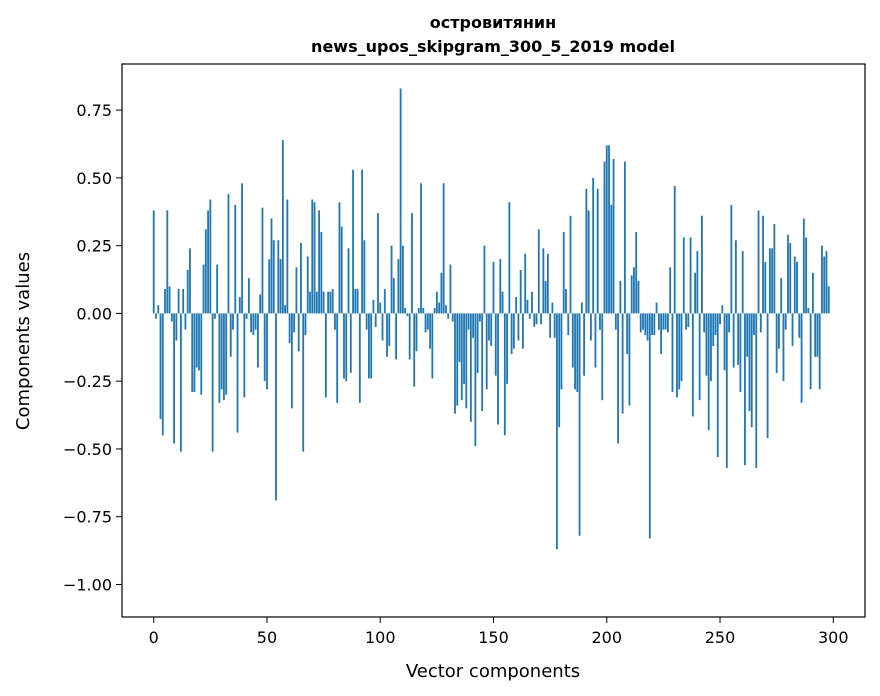 The height and width of the screenshot is (696, 880). I want to click on x-tick-label: 300, so click(833, 637).